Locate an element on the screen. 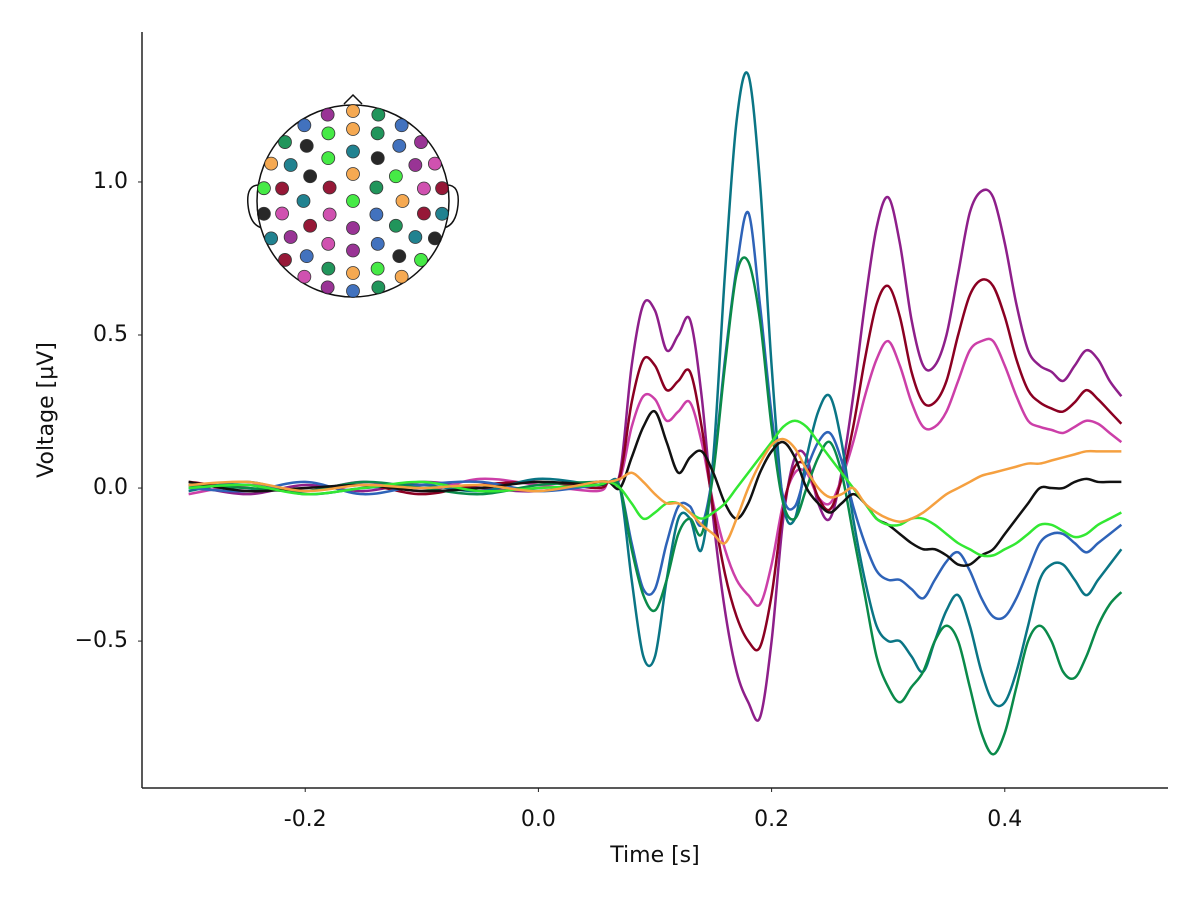 The width and height of the screenshot is (1200, 900). y-tick-label: 1.0 is located at coordinates (110, 181).